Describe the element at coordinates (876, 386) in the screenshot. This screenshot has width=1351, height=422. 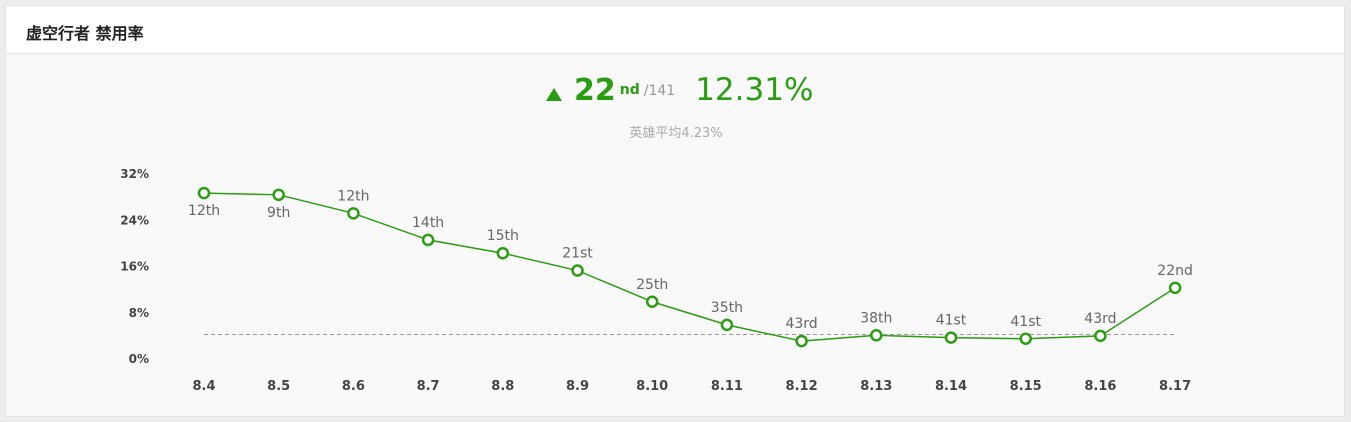
I see `x-tick-label: 8.13` at that location.